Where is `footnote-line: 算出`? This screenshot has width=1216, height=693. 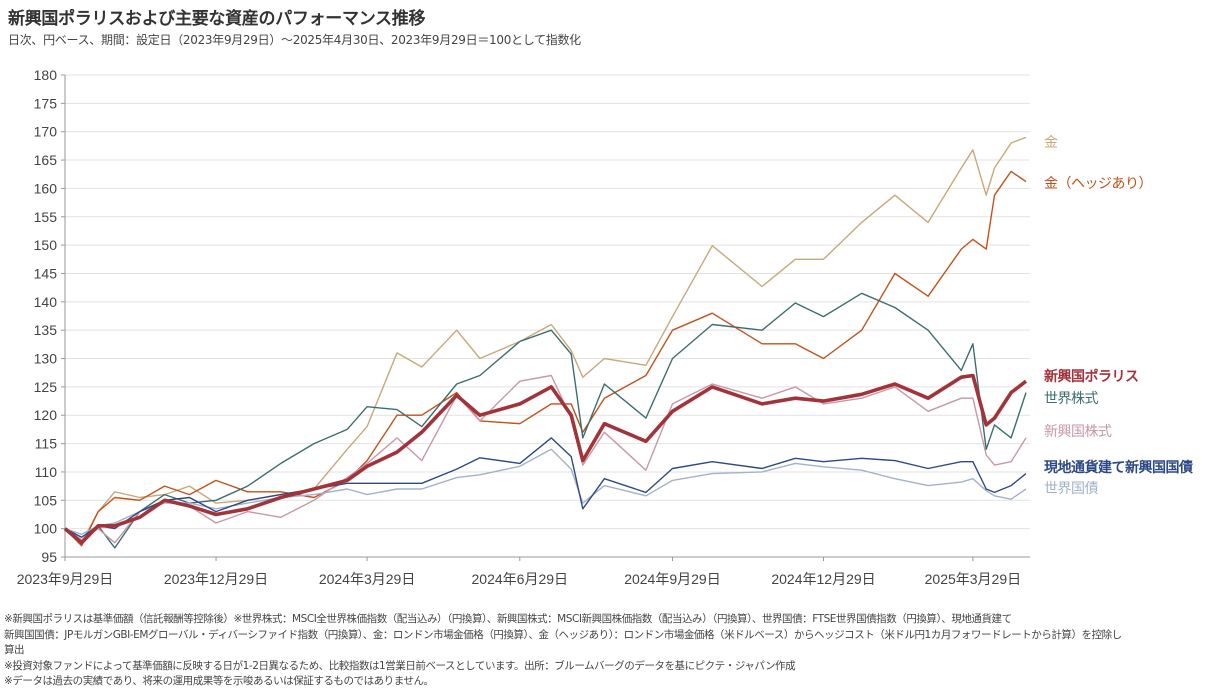
footnote-line: 算出 is located at coordinates (14, 650).